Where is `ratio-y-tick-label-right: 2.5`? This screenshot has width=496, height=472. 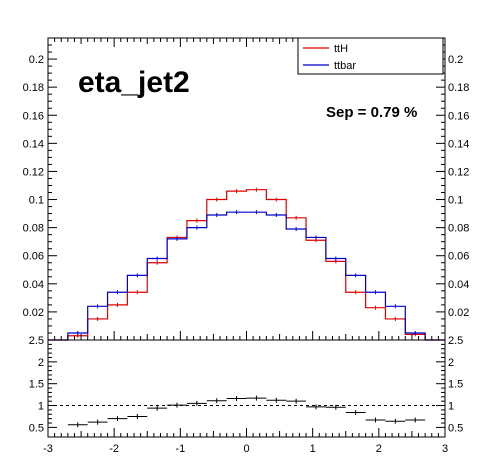
ratio-y-tick-label-right: 2.5 is located at coordinates (455, 341).